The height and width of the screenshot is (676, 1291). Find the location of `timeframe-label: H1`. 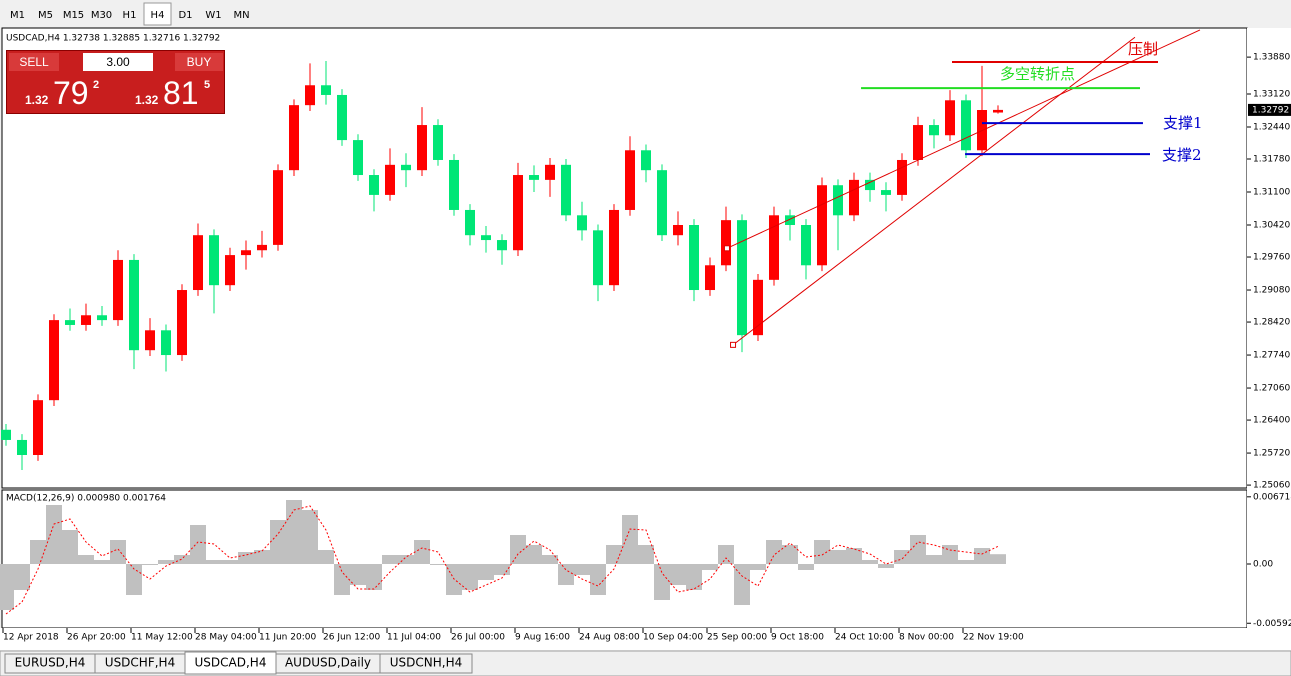

timeframe-label: H1 is located at coordinates (130, 15).